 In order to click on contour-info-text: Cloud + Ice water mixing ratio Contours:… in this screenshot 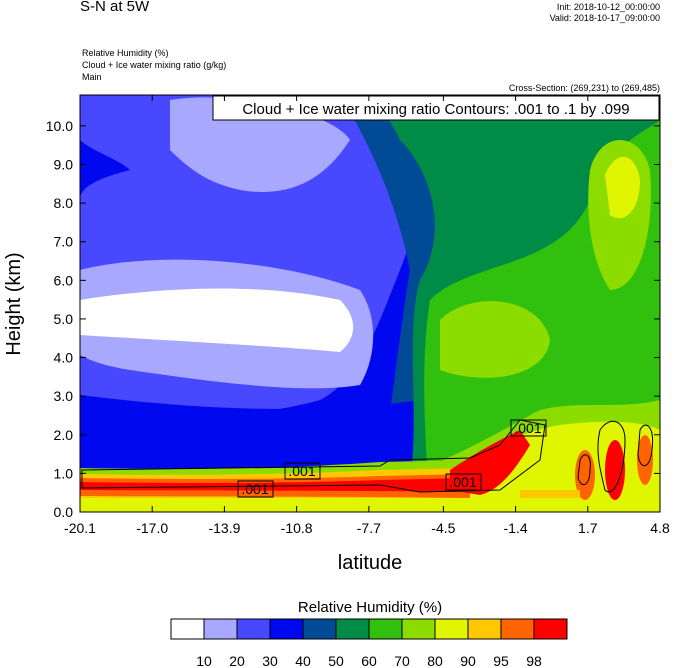, I will do `click(435, 109)`.